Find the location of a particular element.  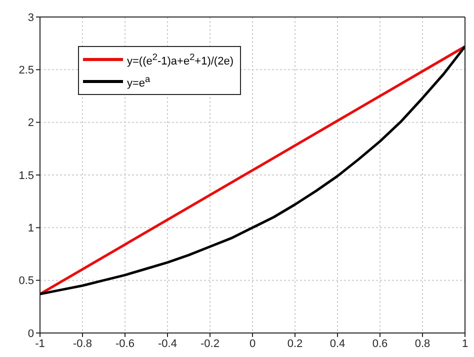

x-tick-label: 0.6 is located at coordinates (380, 344).